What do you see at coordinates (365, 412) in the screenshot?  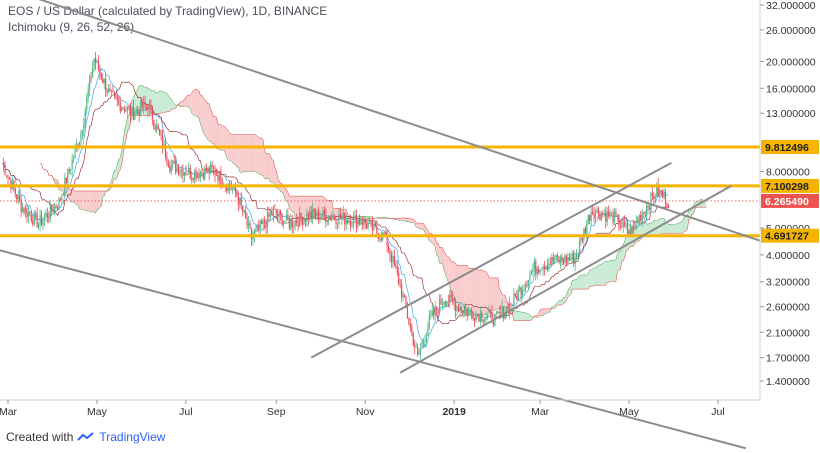 I see `x-tick-label: Nov` at bounding box center [365, 412].